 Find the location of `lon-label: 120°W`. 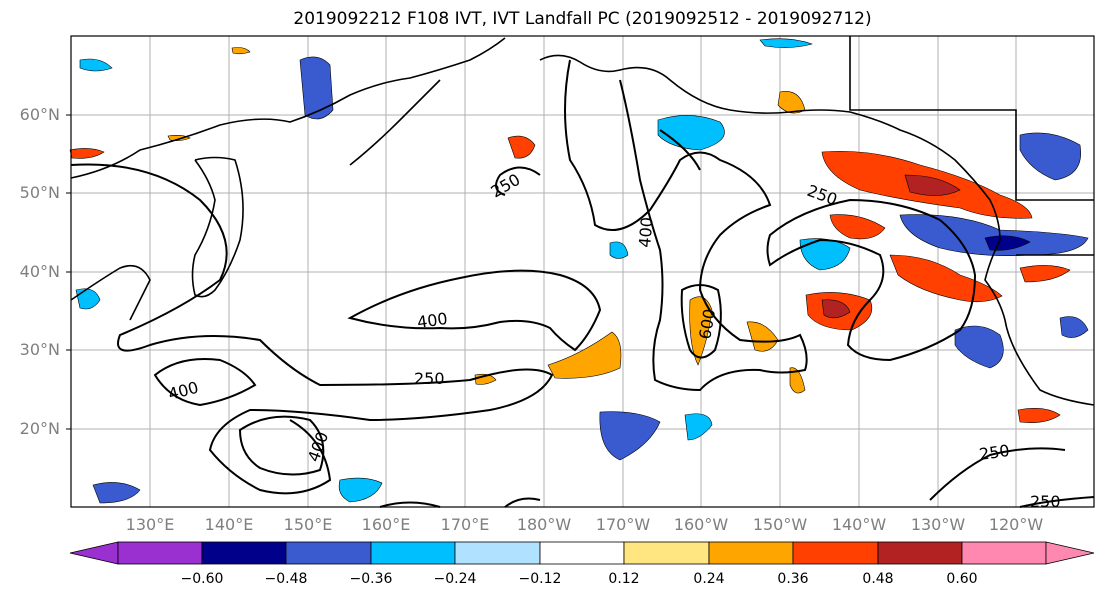

lon-label: 120°W is located at coordinates (1016, 524).